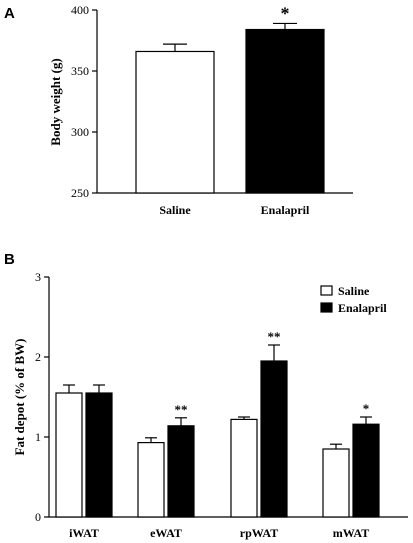 The width and height of the screenshot is (413, 543). I want to click on legend-swatch-saline, so click(326, 290).